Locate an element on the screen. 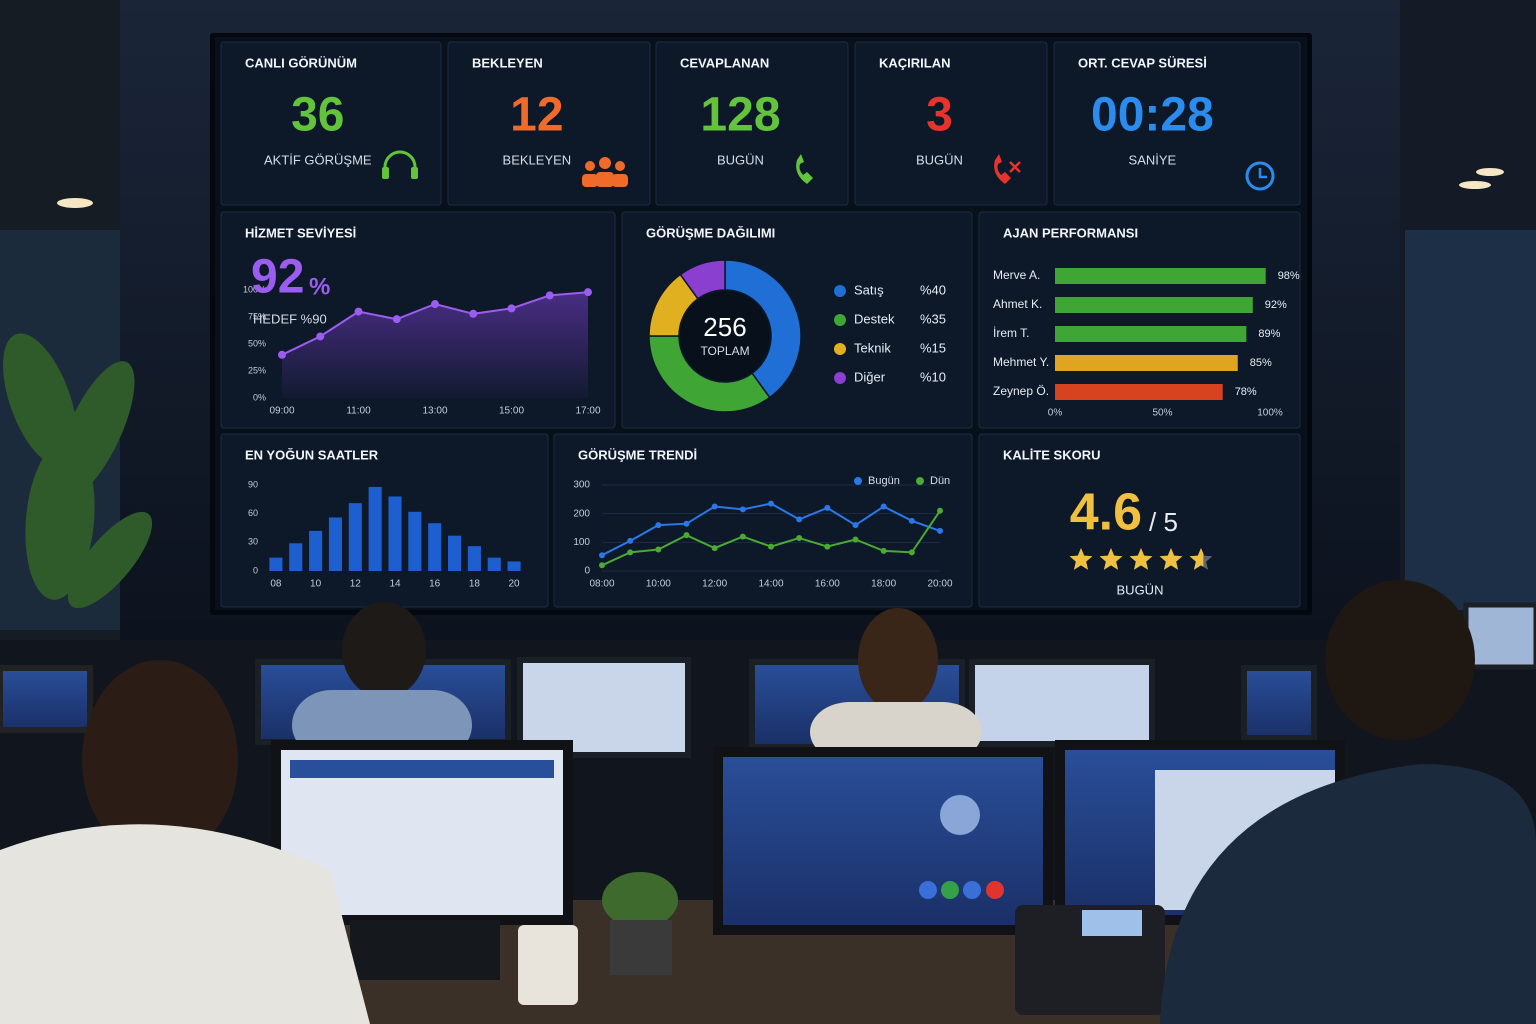  value-label: %15 is located at coordinates (933, 347).